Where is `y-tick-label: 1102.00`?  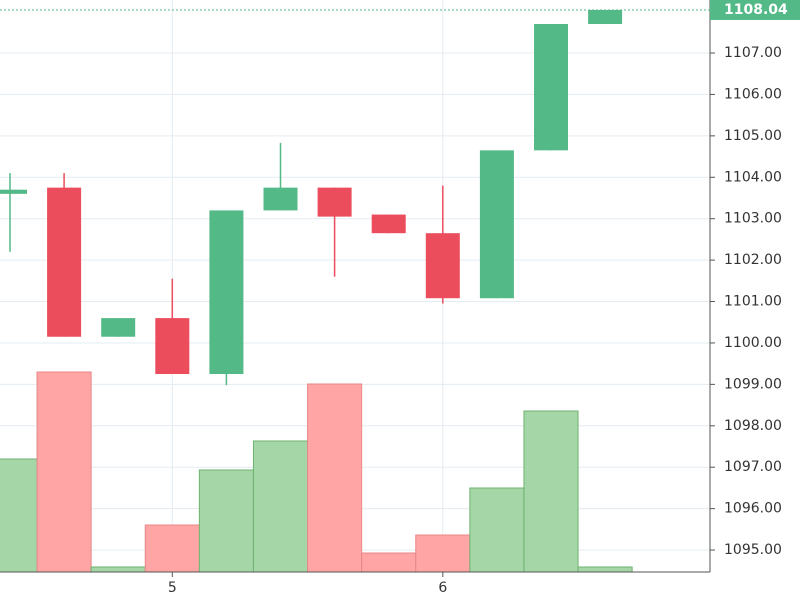
y-tick-label: 1102.00 is located at coordinates (753, 260).